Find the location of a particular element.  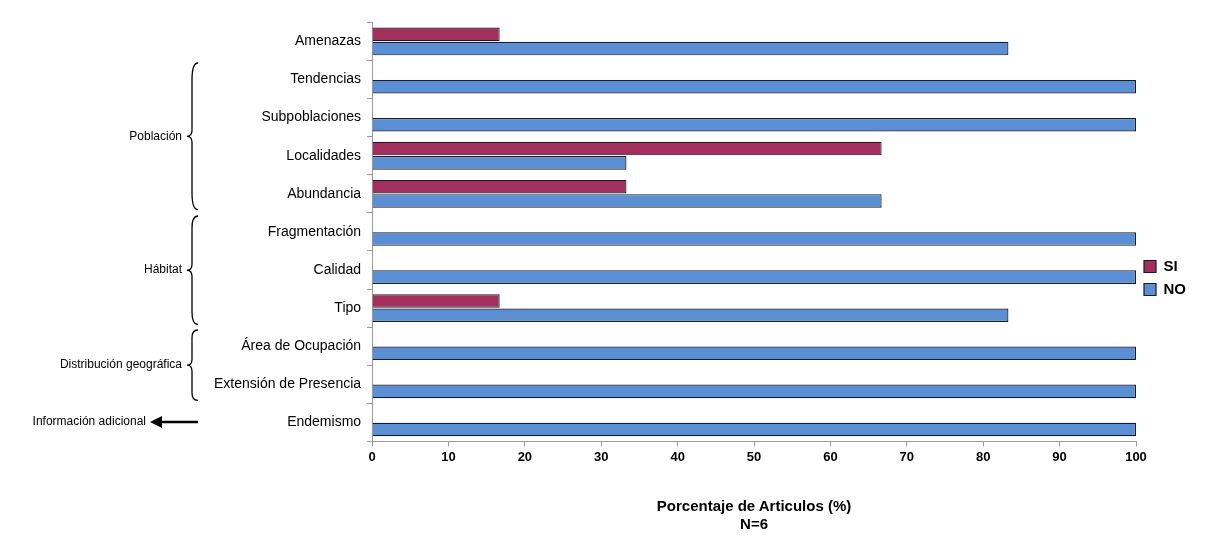

y-tick-label: Endemismo is located at coordinates (324, 421).